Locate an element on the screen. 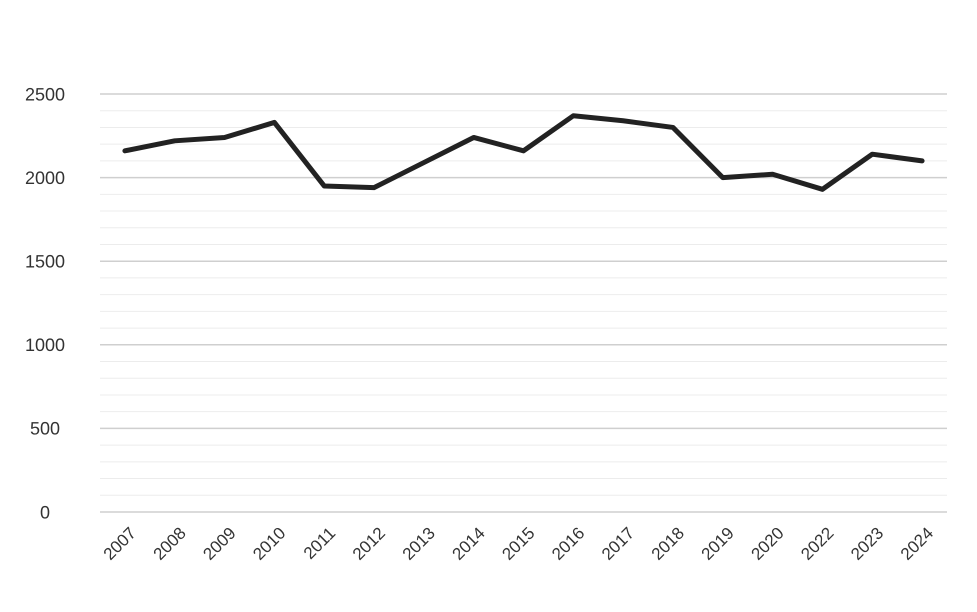 The width and height of the screenshot is (977, 612). y-tick-label: 500 is located at coordinates (45, 428).